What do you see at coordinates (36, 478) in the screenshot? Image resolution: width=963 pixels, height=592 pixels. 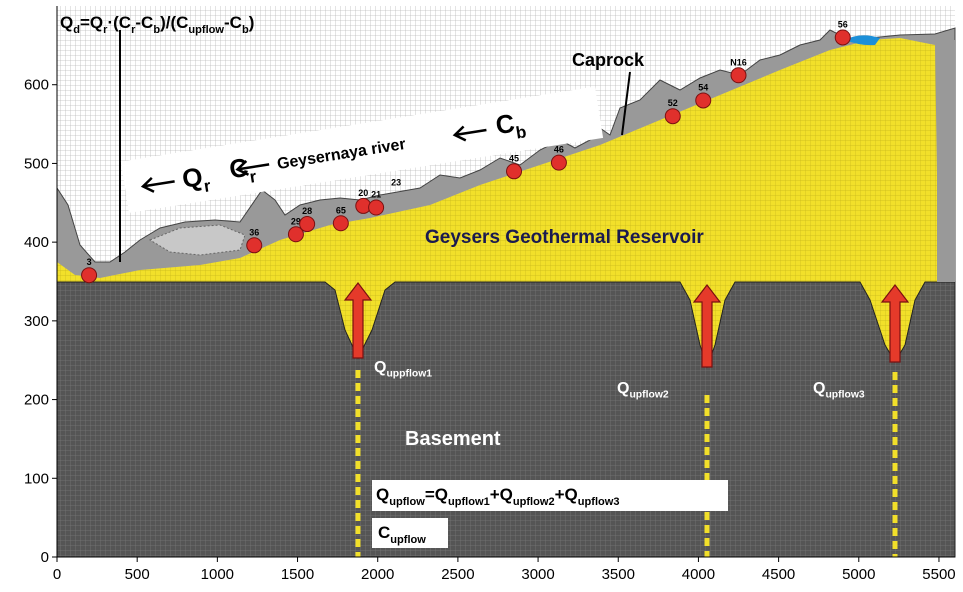 I see `y-tick-label: 100` at bounding box center [36, 478].